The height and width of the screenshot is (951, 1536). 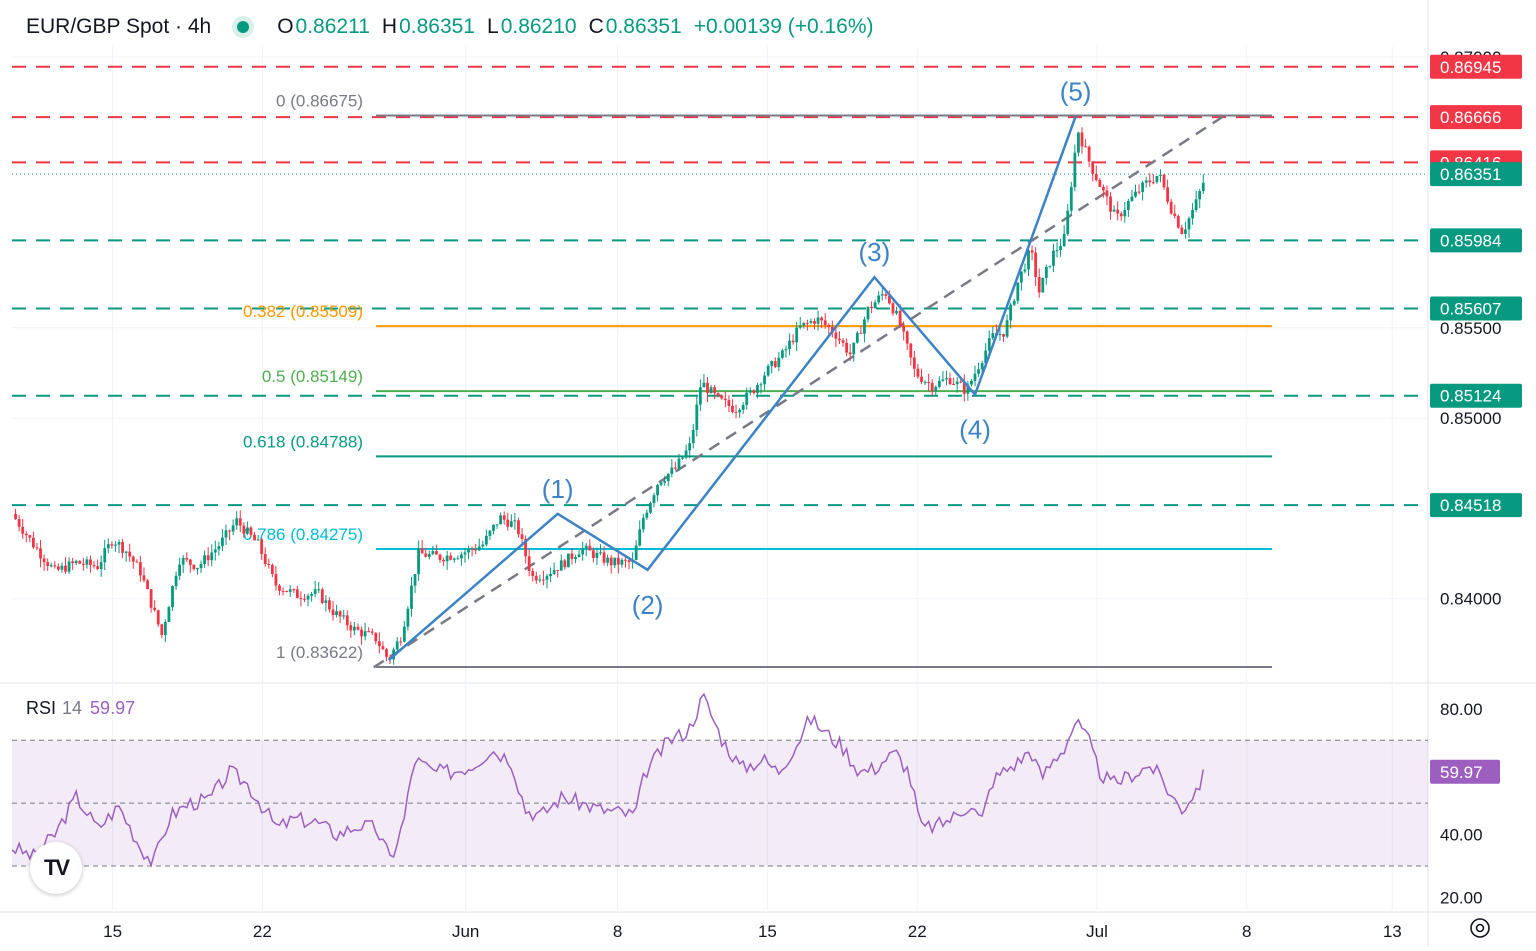 I want to click on price-label-badge, so click(x=1476, y=240).